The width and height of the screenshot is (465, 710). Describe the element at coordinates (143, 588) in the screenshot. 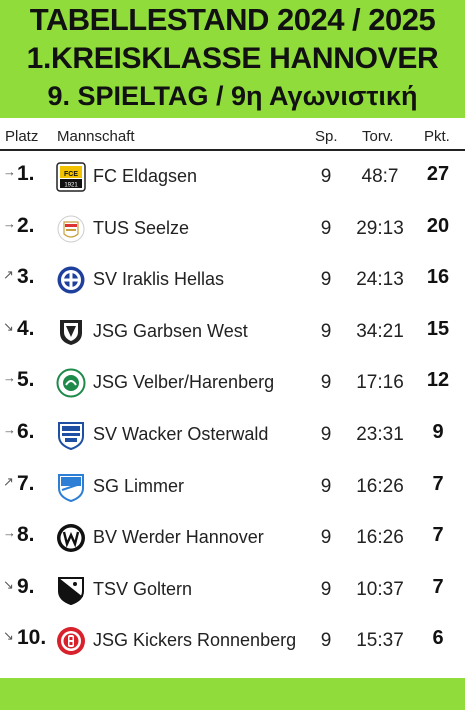

I see `team-name: TSV Goltern` at that location.